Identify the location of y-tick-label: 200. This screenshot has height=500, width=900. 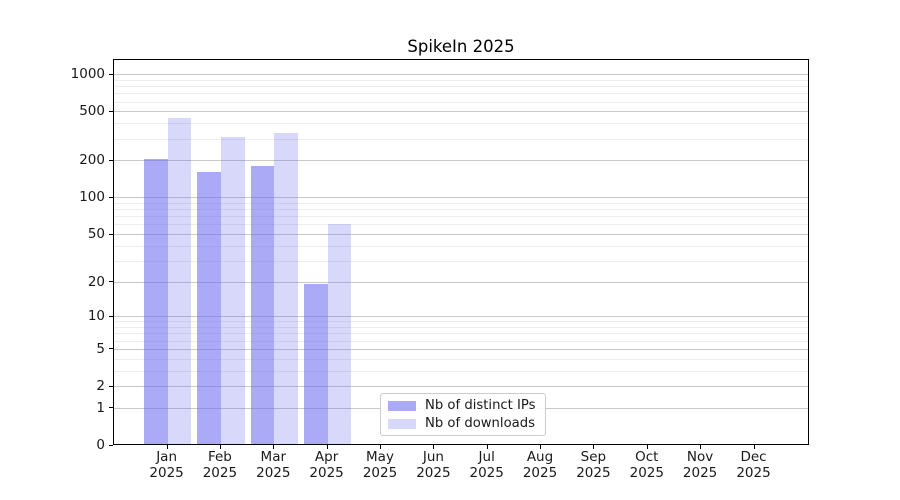
(92, 160).